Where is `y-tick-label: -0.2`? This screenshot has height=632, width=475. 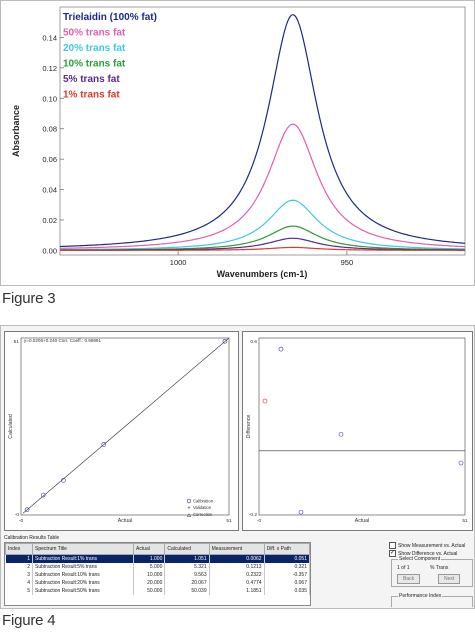
y-tick-label: -0.2 is located at coordinates (253, 515).